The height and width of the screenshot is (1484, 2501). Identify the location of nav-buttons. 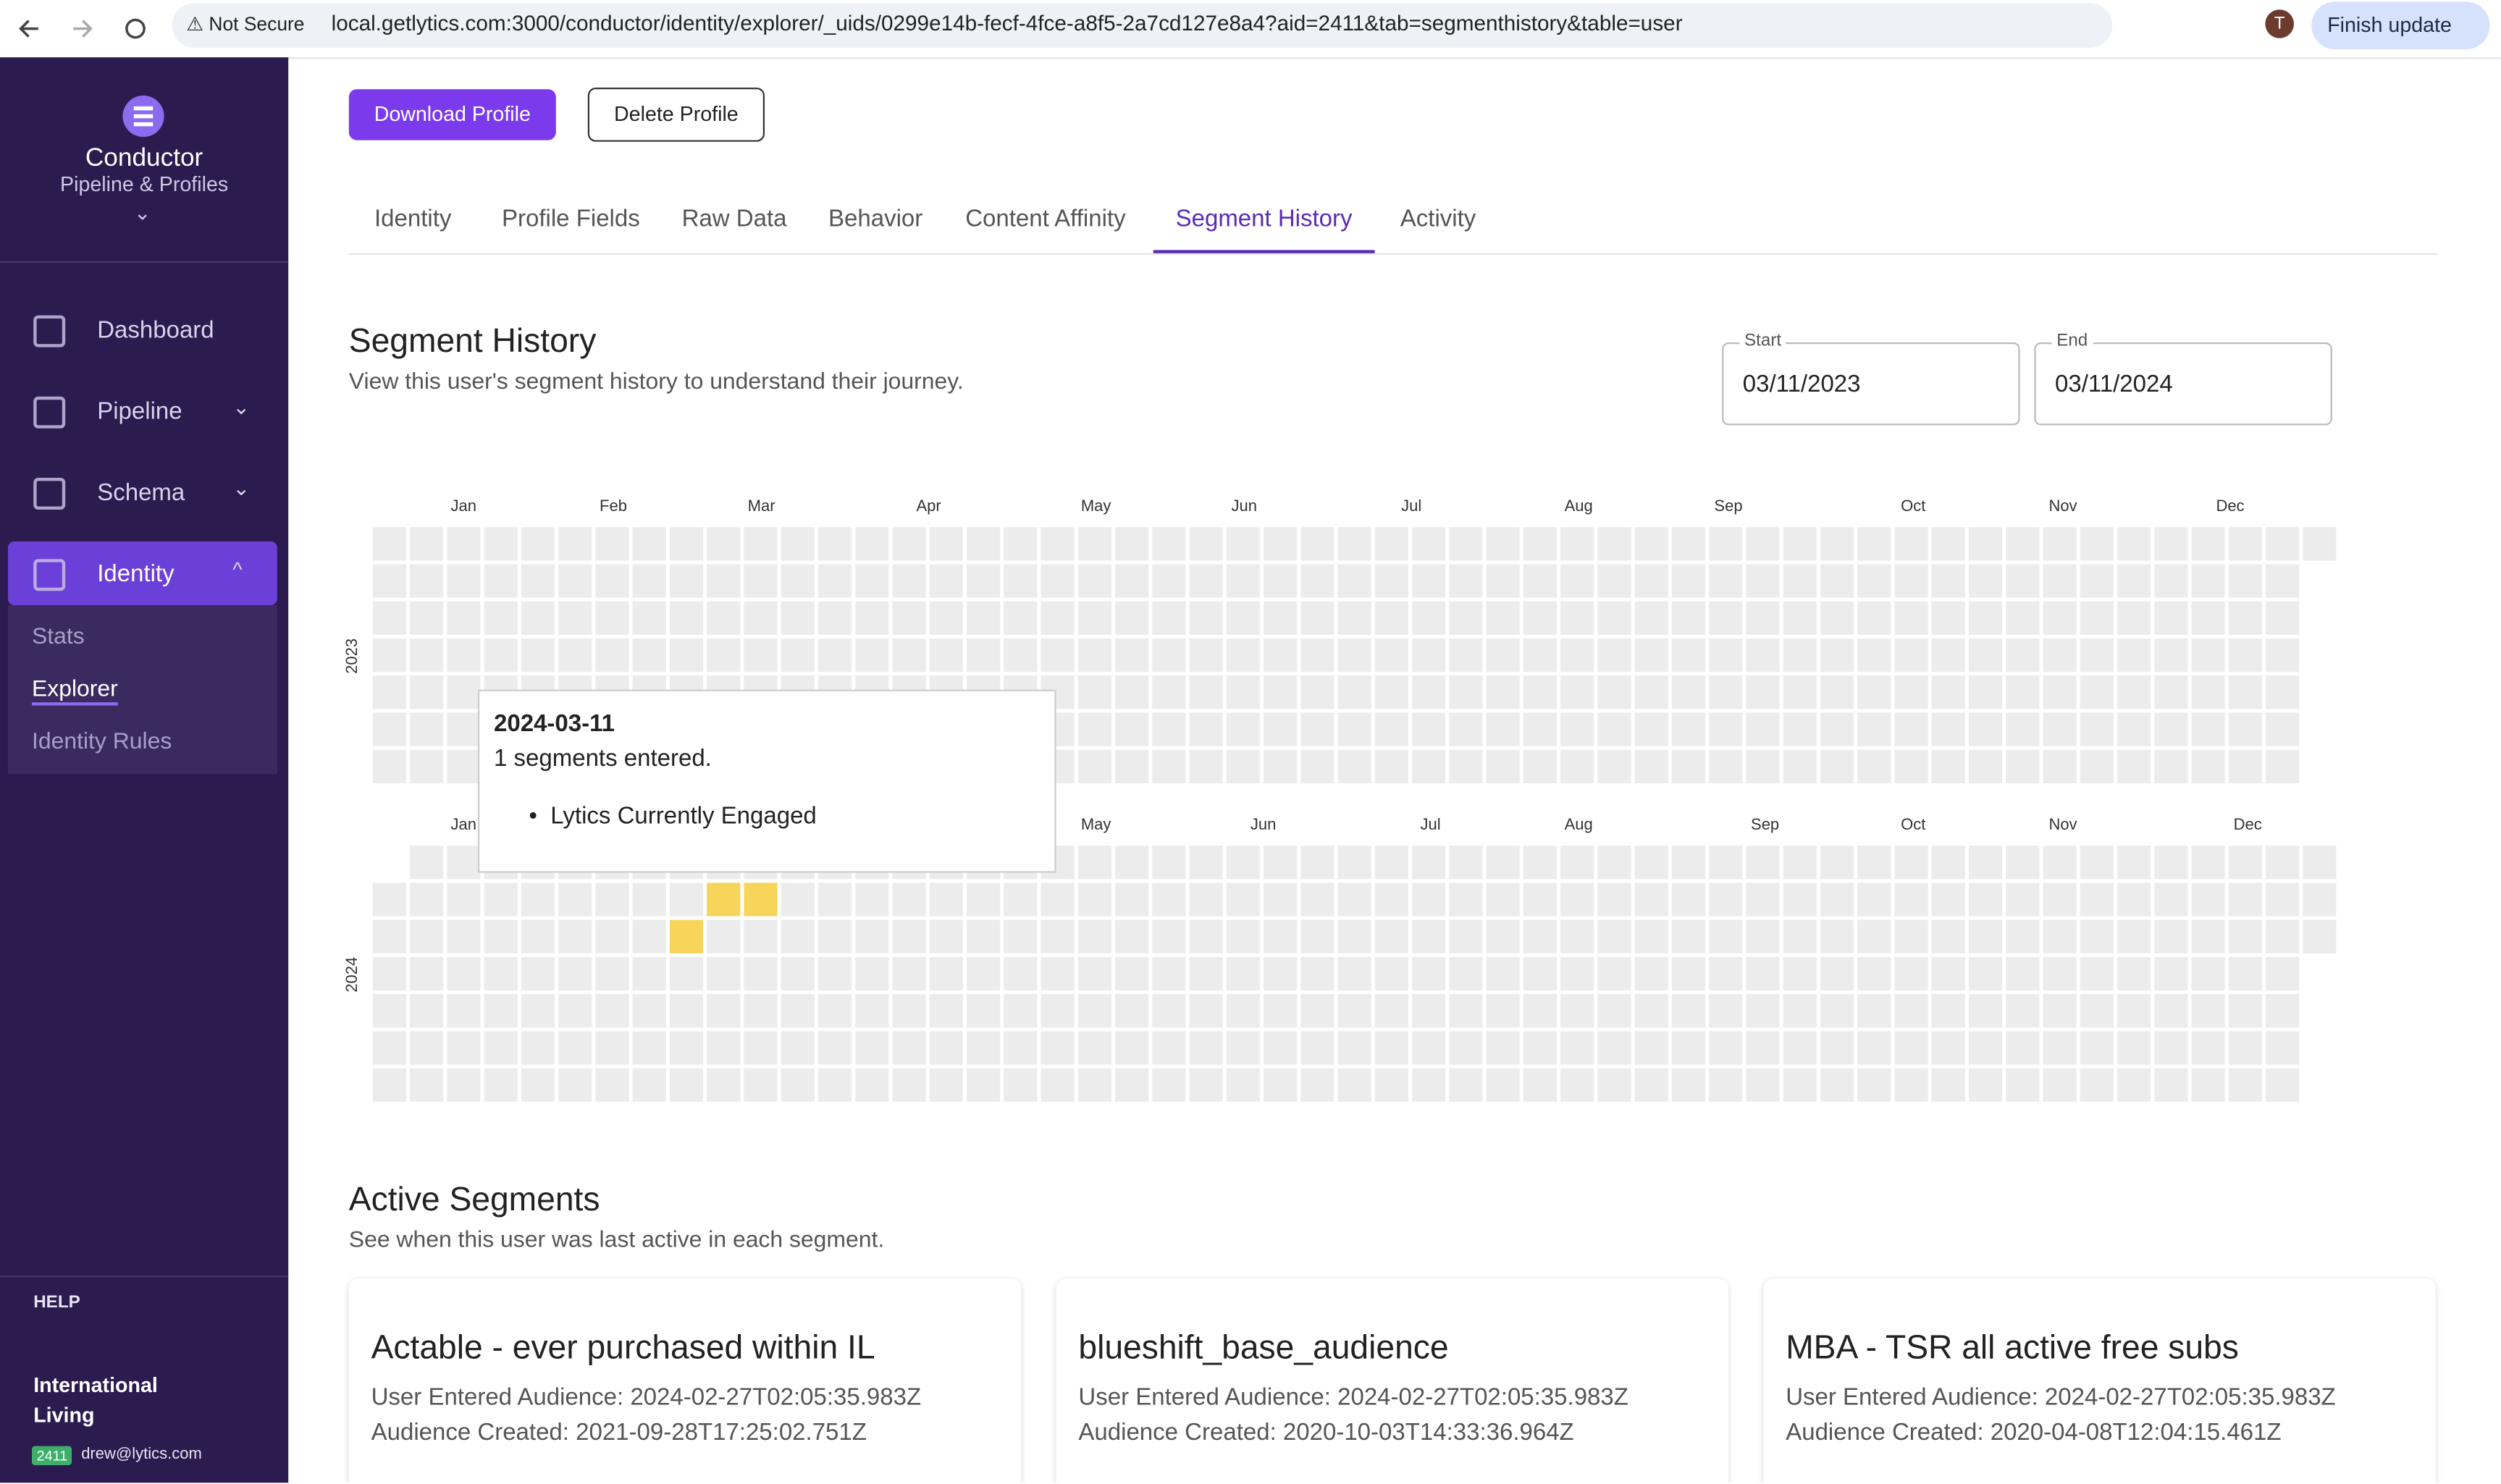
(87, 29).